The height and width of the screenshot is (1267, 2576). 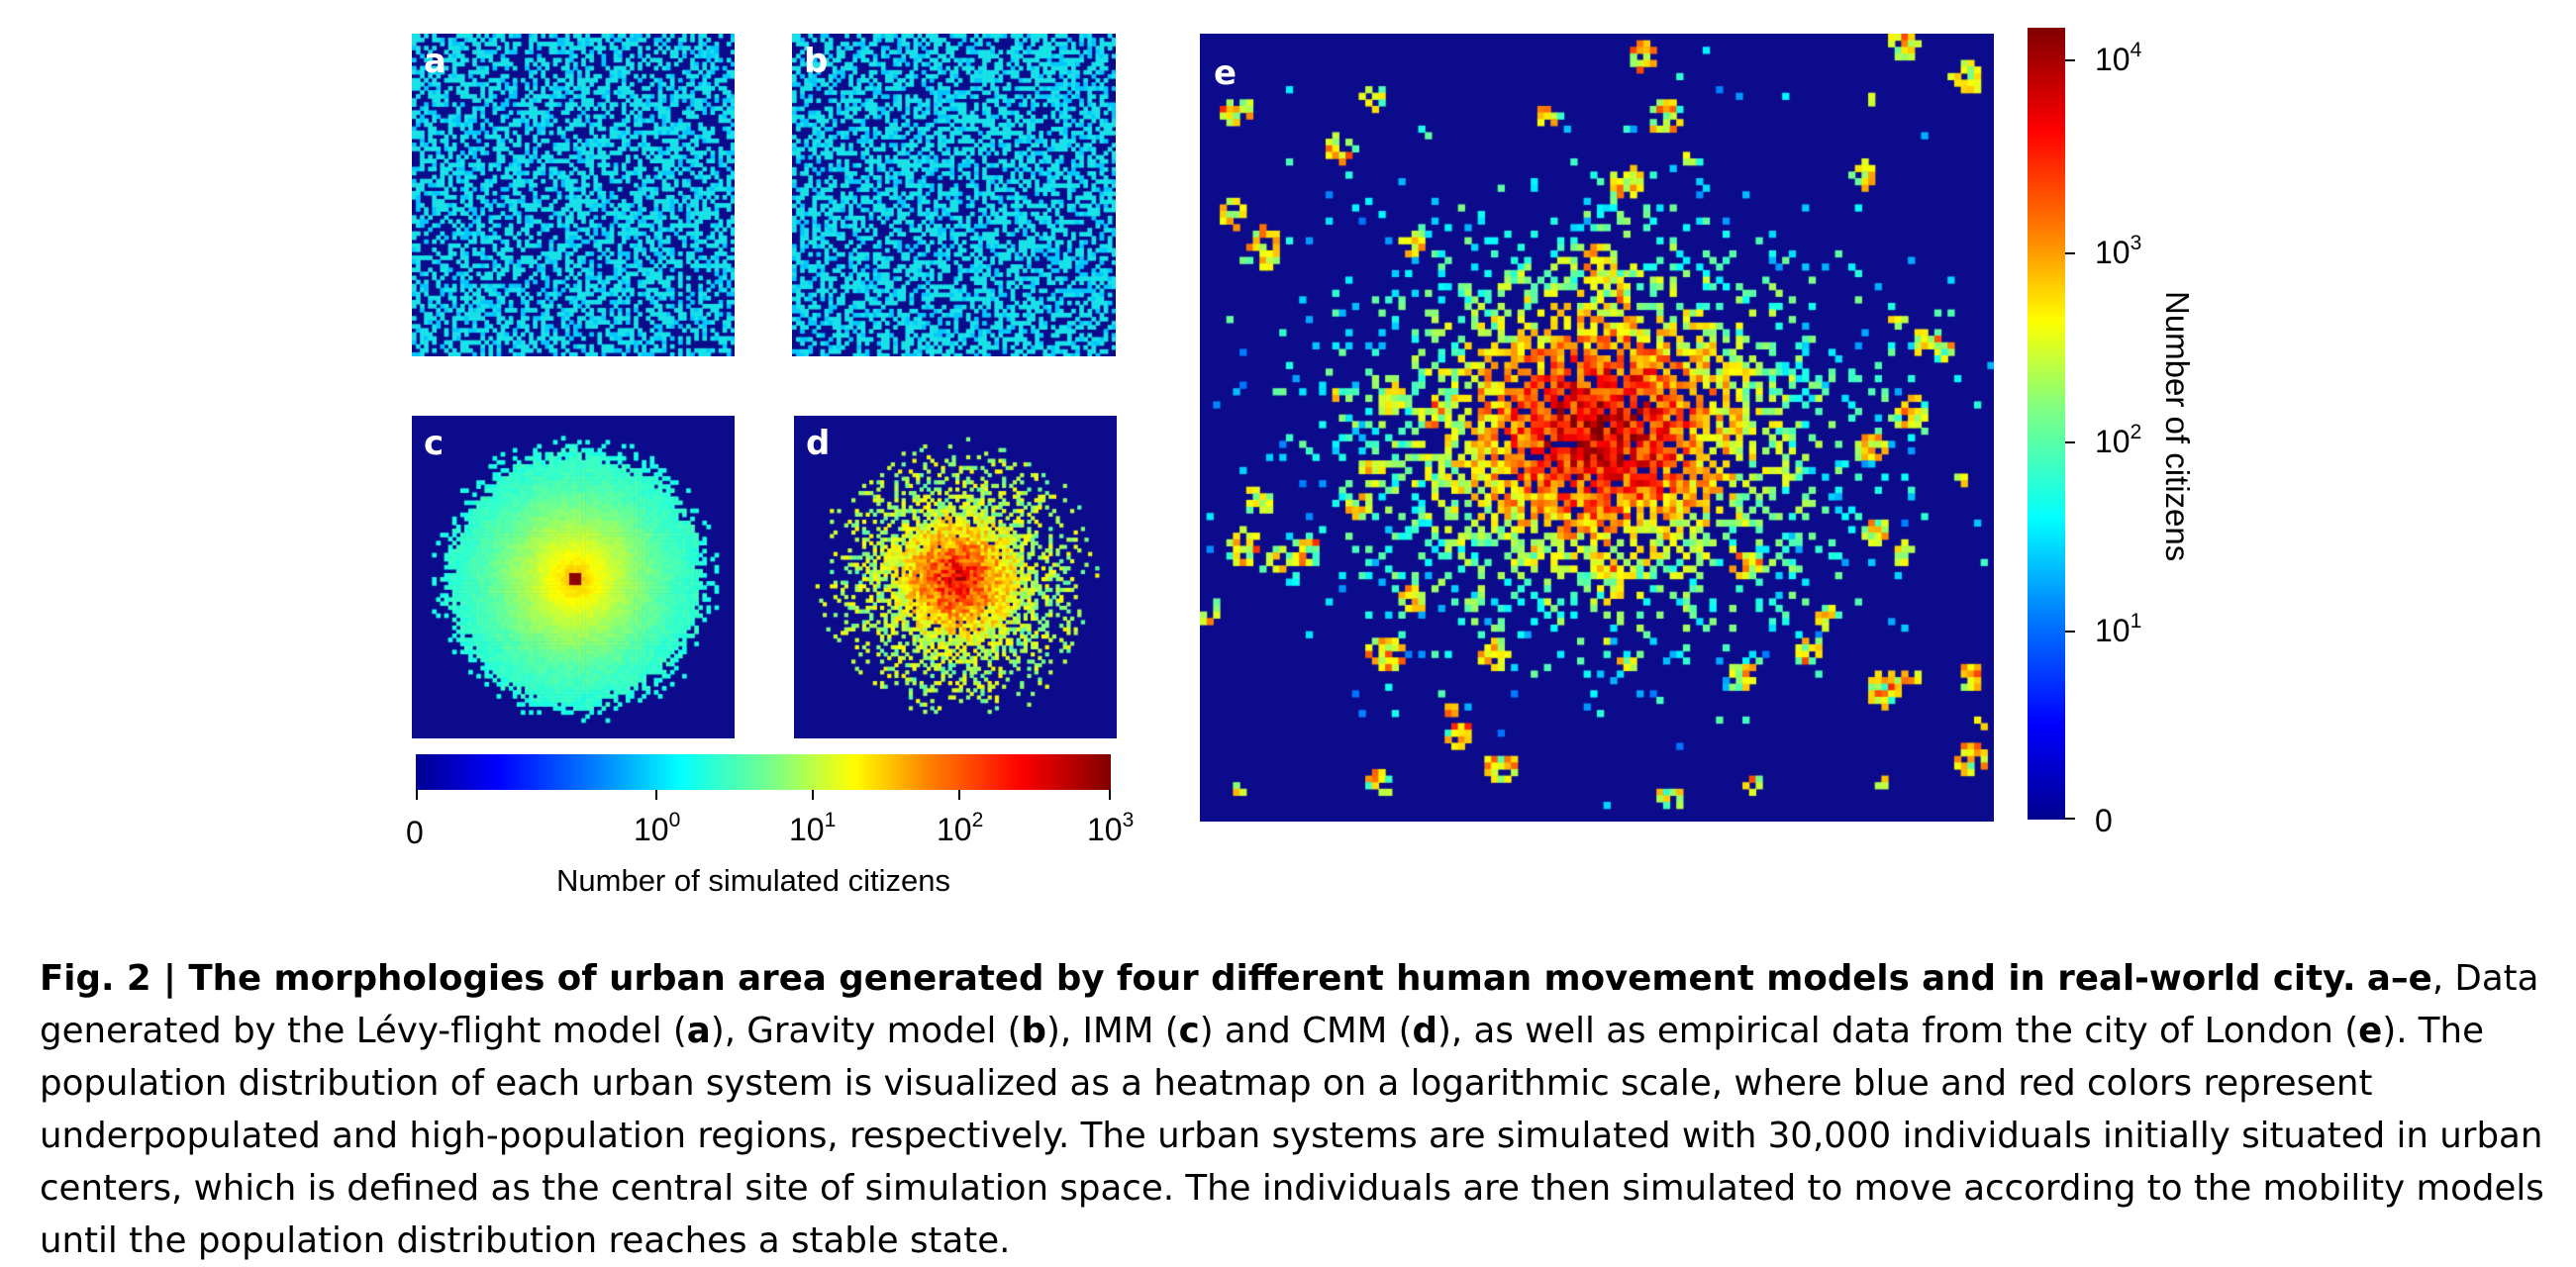 What do you see at coordinates (1034, 1031) in the screenshot?
I see `caption-ref-b: b` at bounding box center [1034, 1031].